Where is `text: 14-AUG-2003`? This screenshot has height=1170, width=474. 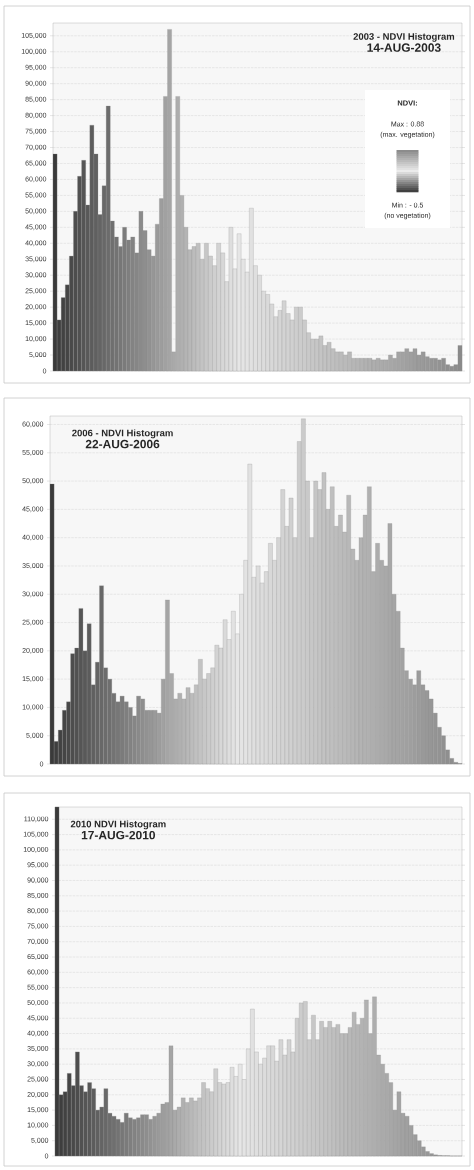
text: 14-AUG-2003 is located at coordinates (404, 47).